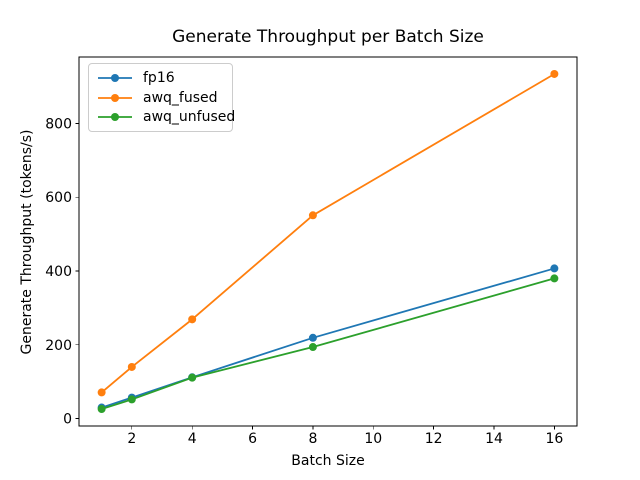  What do you see at coordinates (180, 97) in the screenshot?
I see `legend-label-awq-fused: awq_fused` at bounding box center [180, 97].